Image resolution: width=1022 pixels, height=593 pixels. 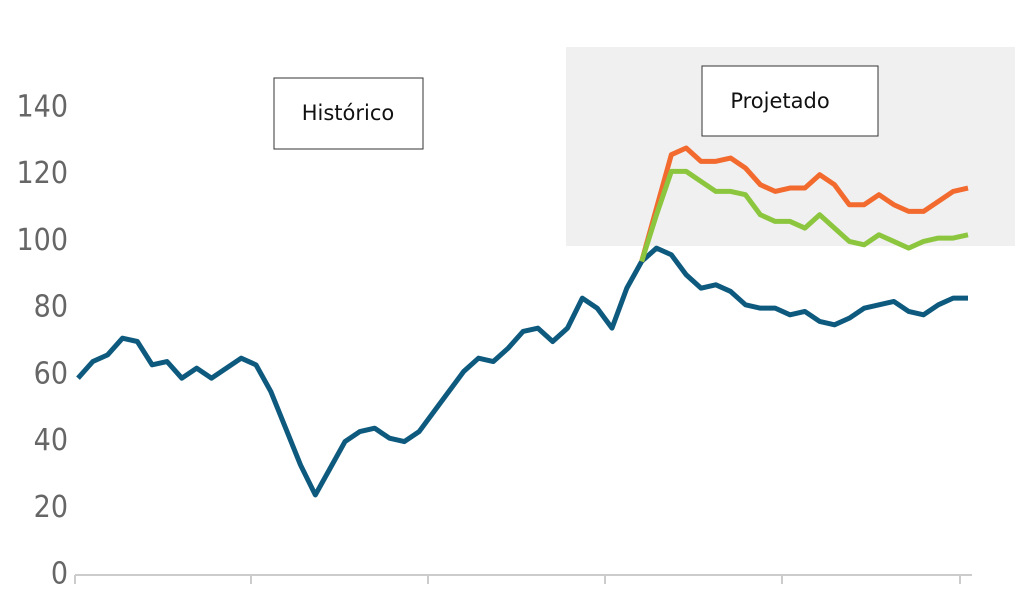 What do you see at coordinates (51, 373) in the screenshot?
I see `y-tick-label: 60` at bounding box center [51, 373].